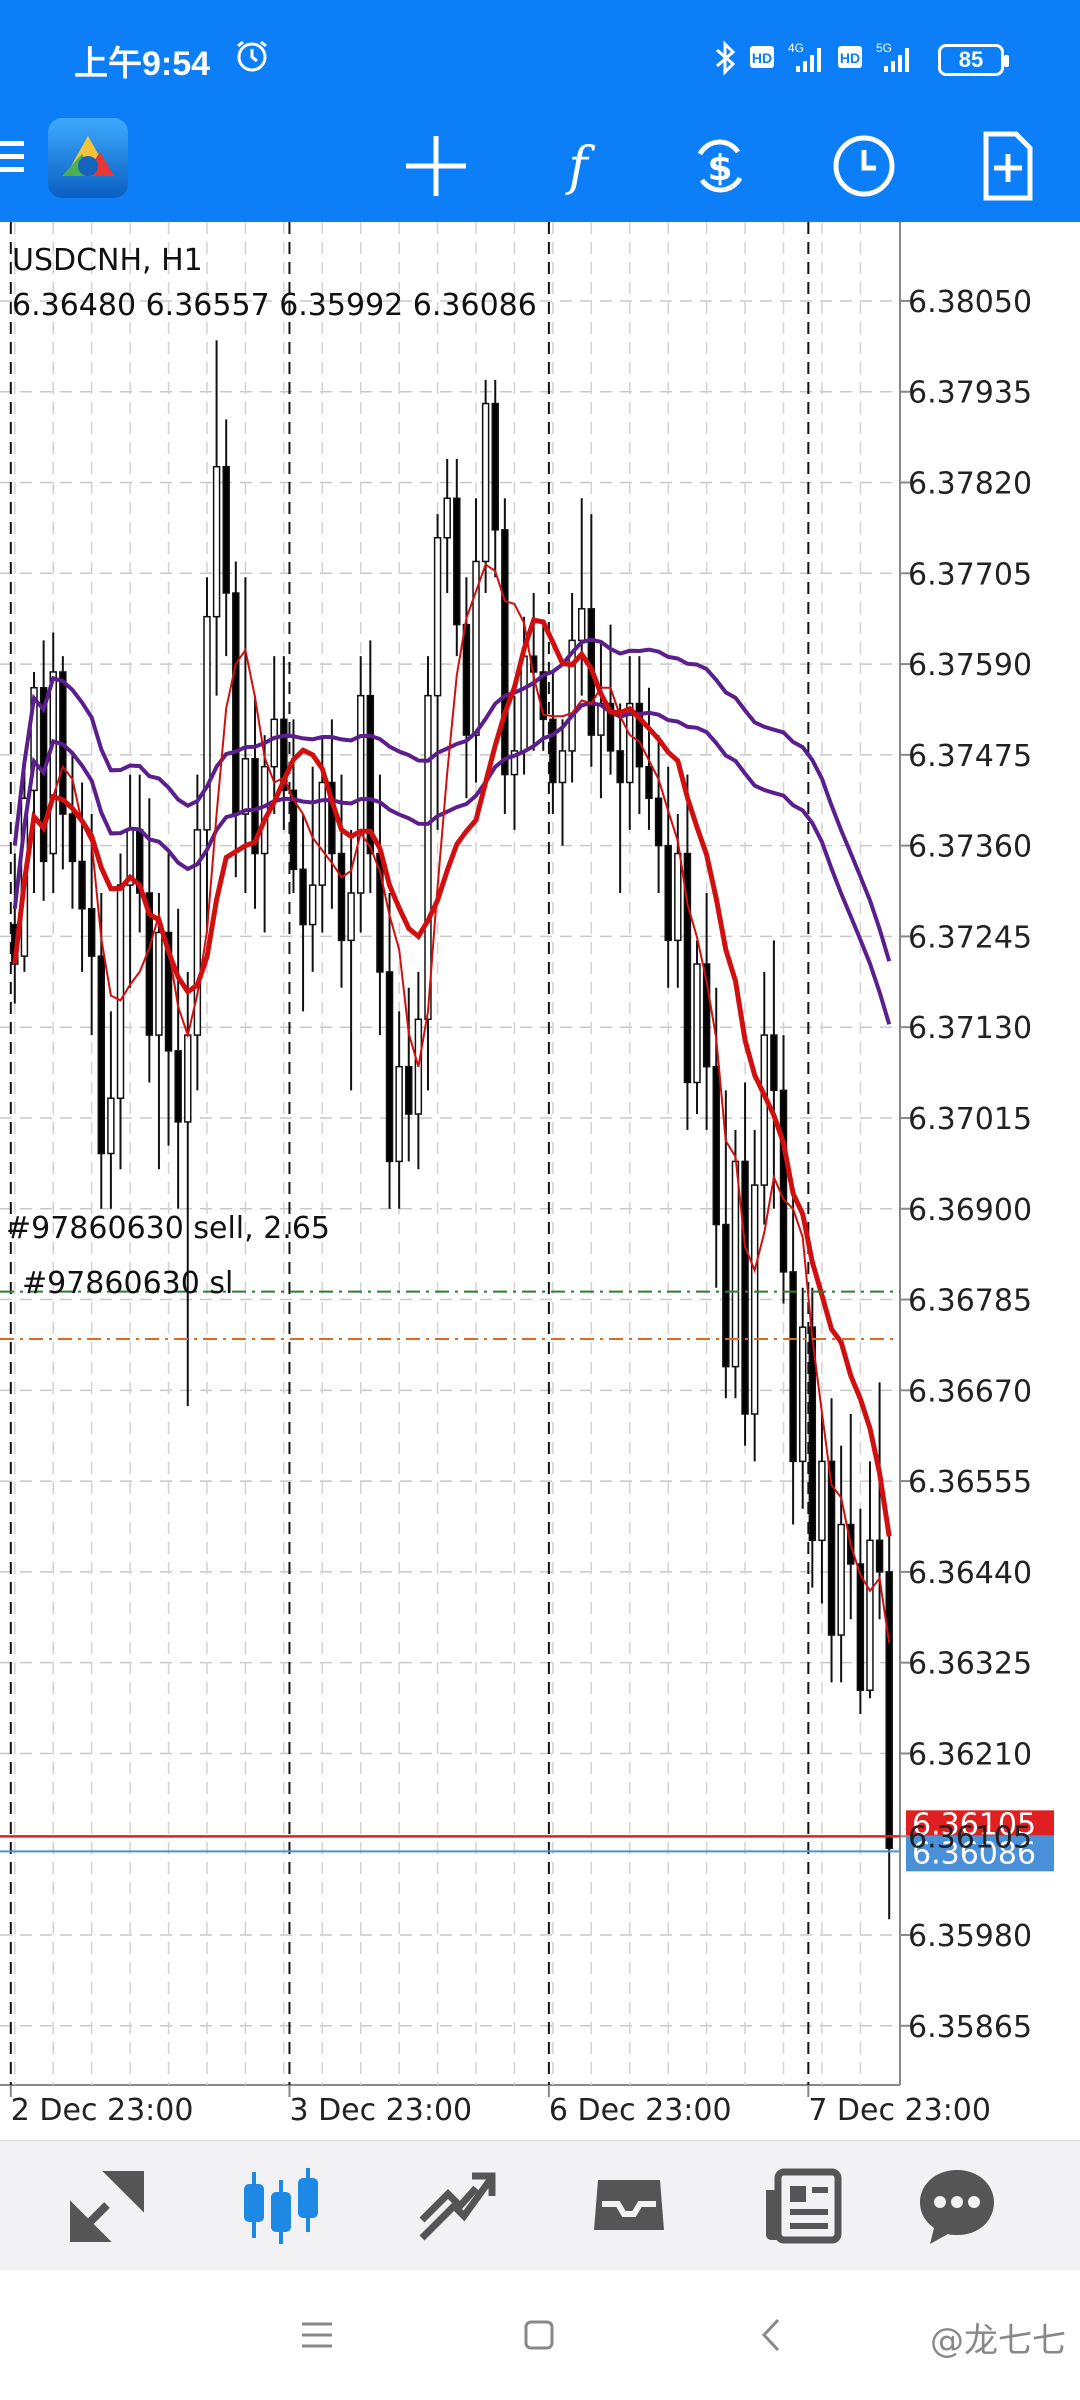  I want to click on watermark: @龙七七, so click(998, 2341).